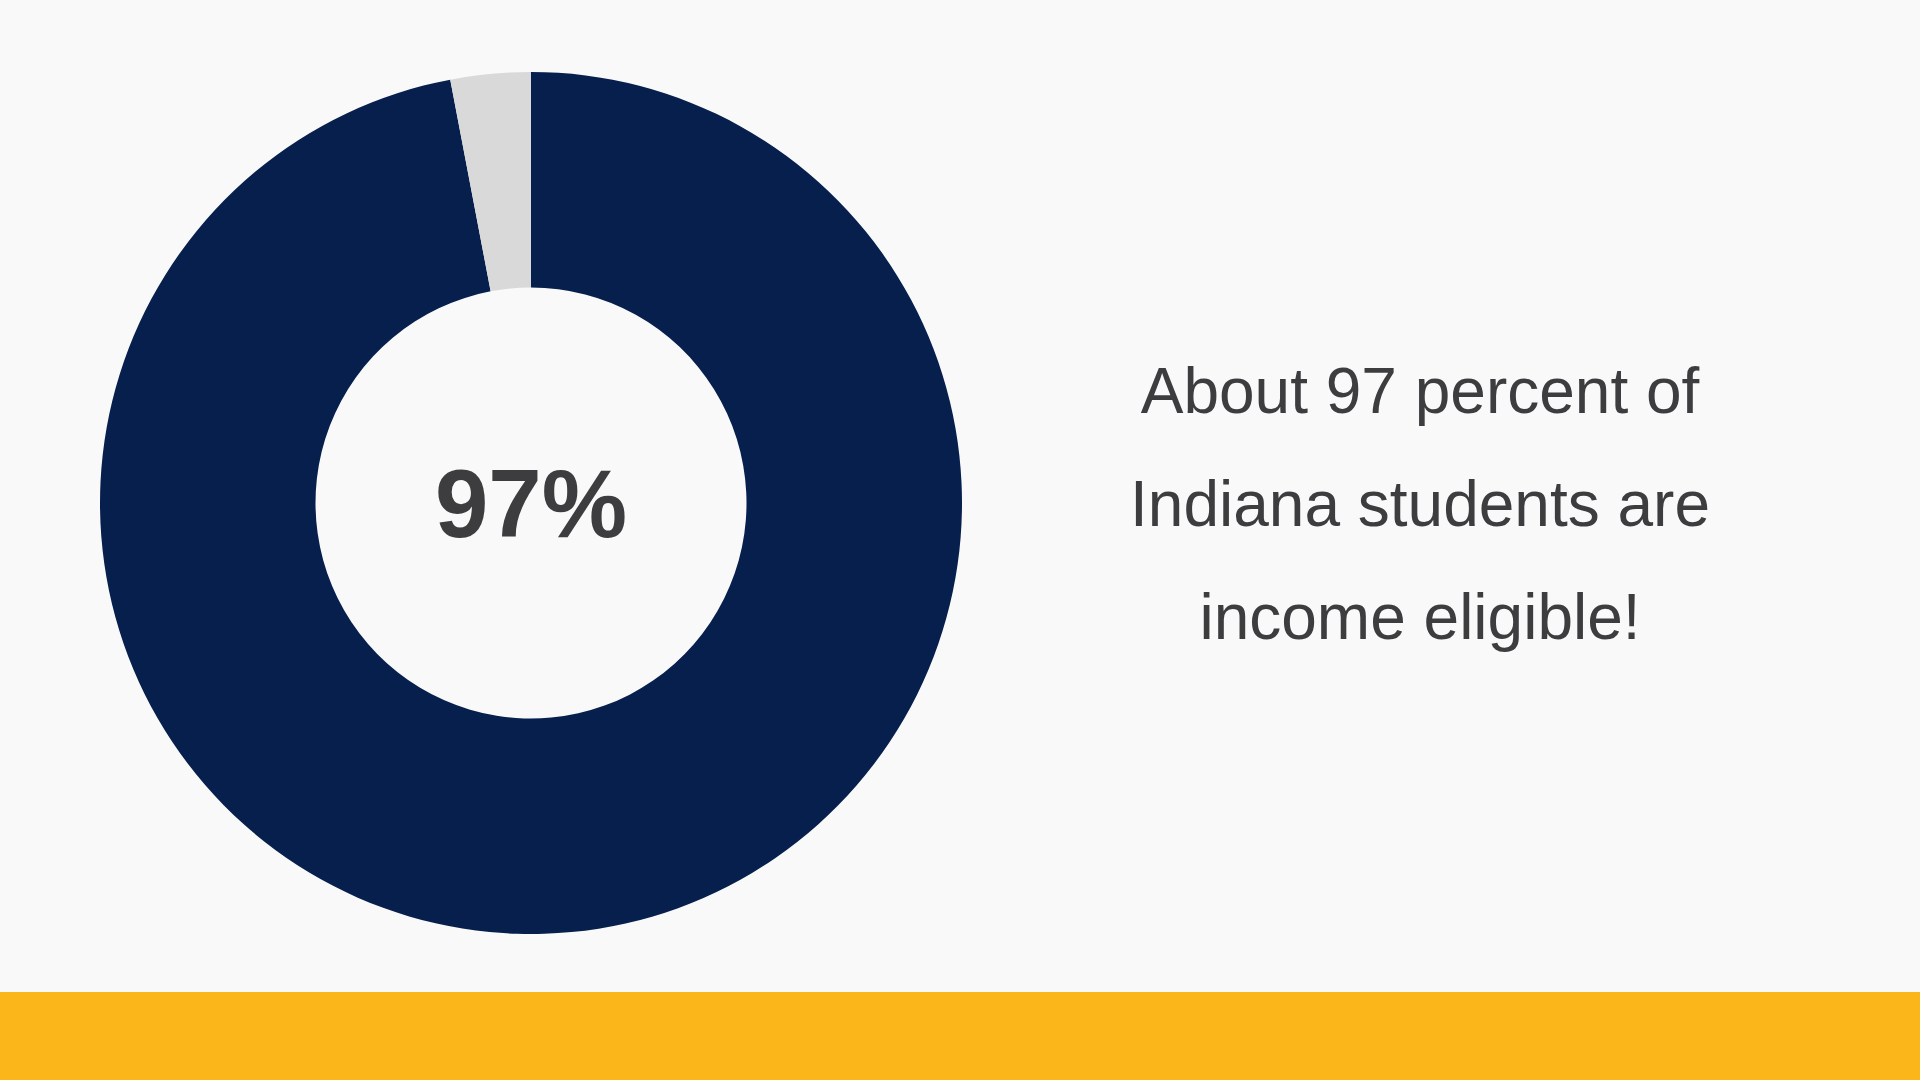 This screenshot has height=1080, width=1920. Describe the element at coordinates (531, 503) in the screenshot. I see `data-label: 97%` at that location.